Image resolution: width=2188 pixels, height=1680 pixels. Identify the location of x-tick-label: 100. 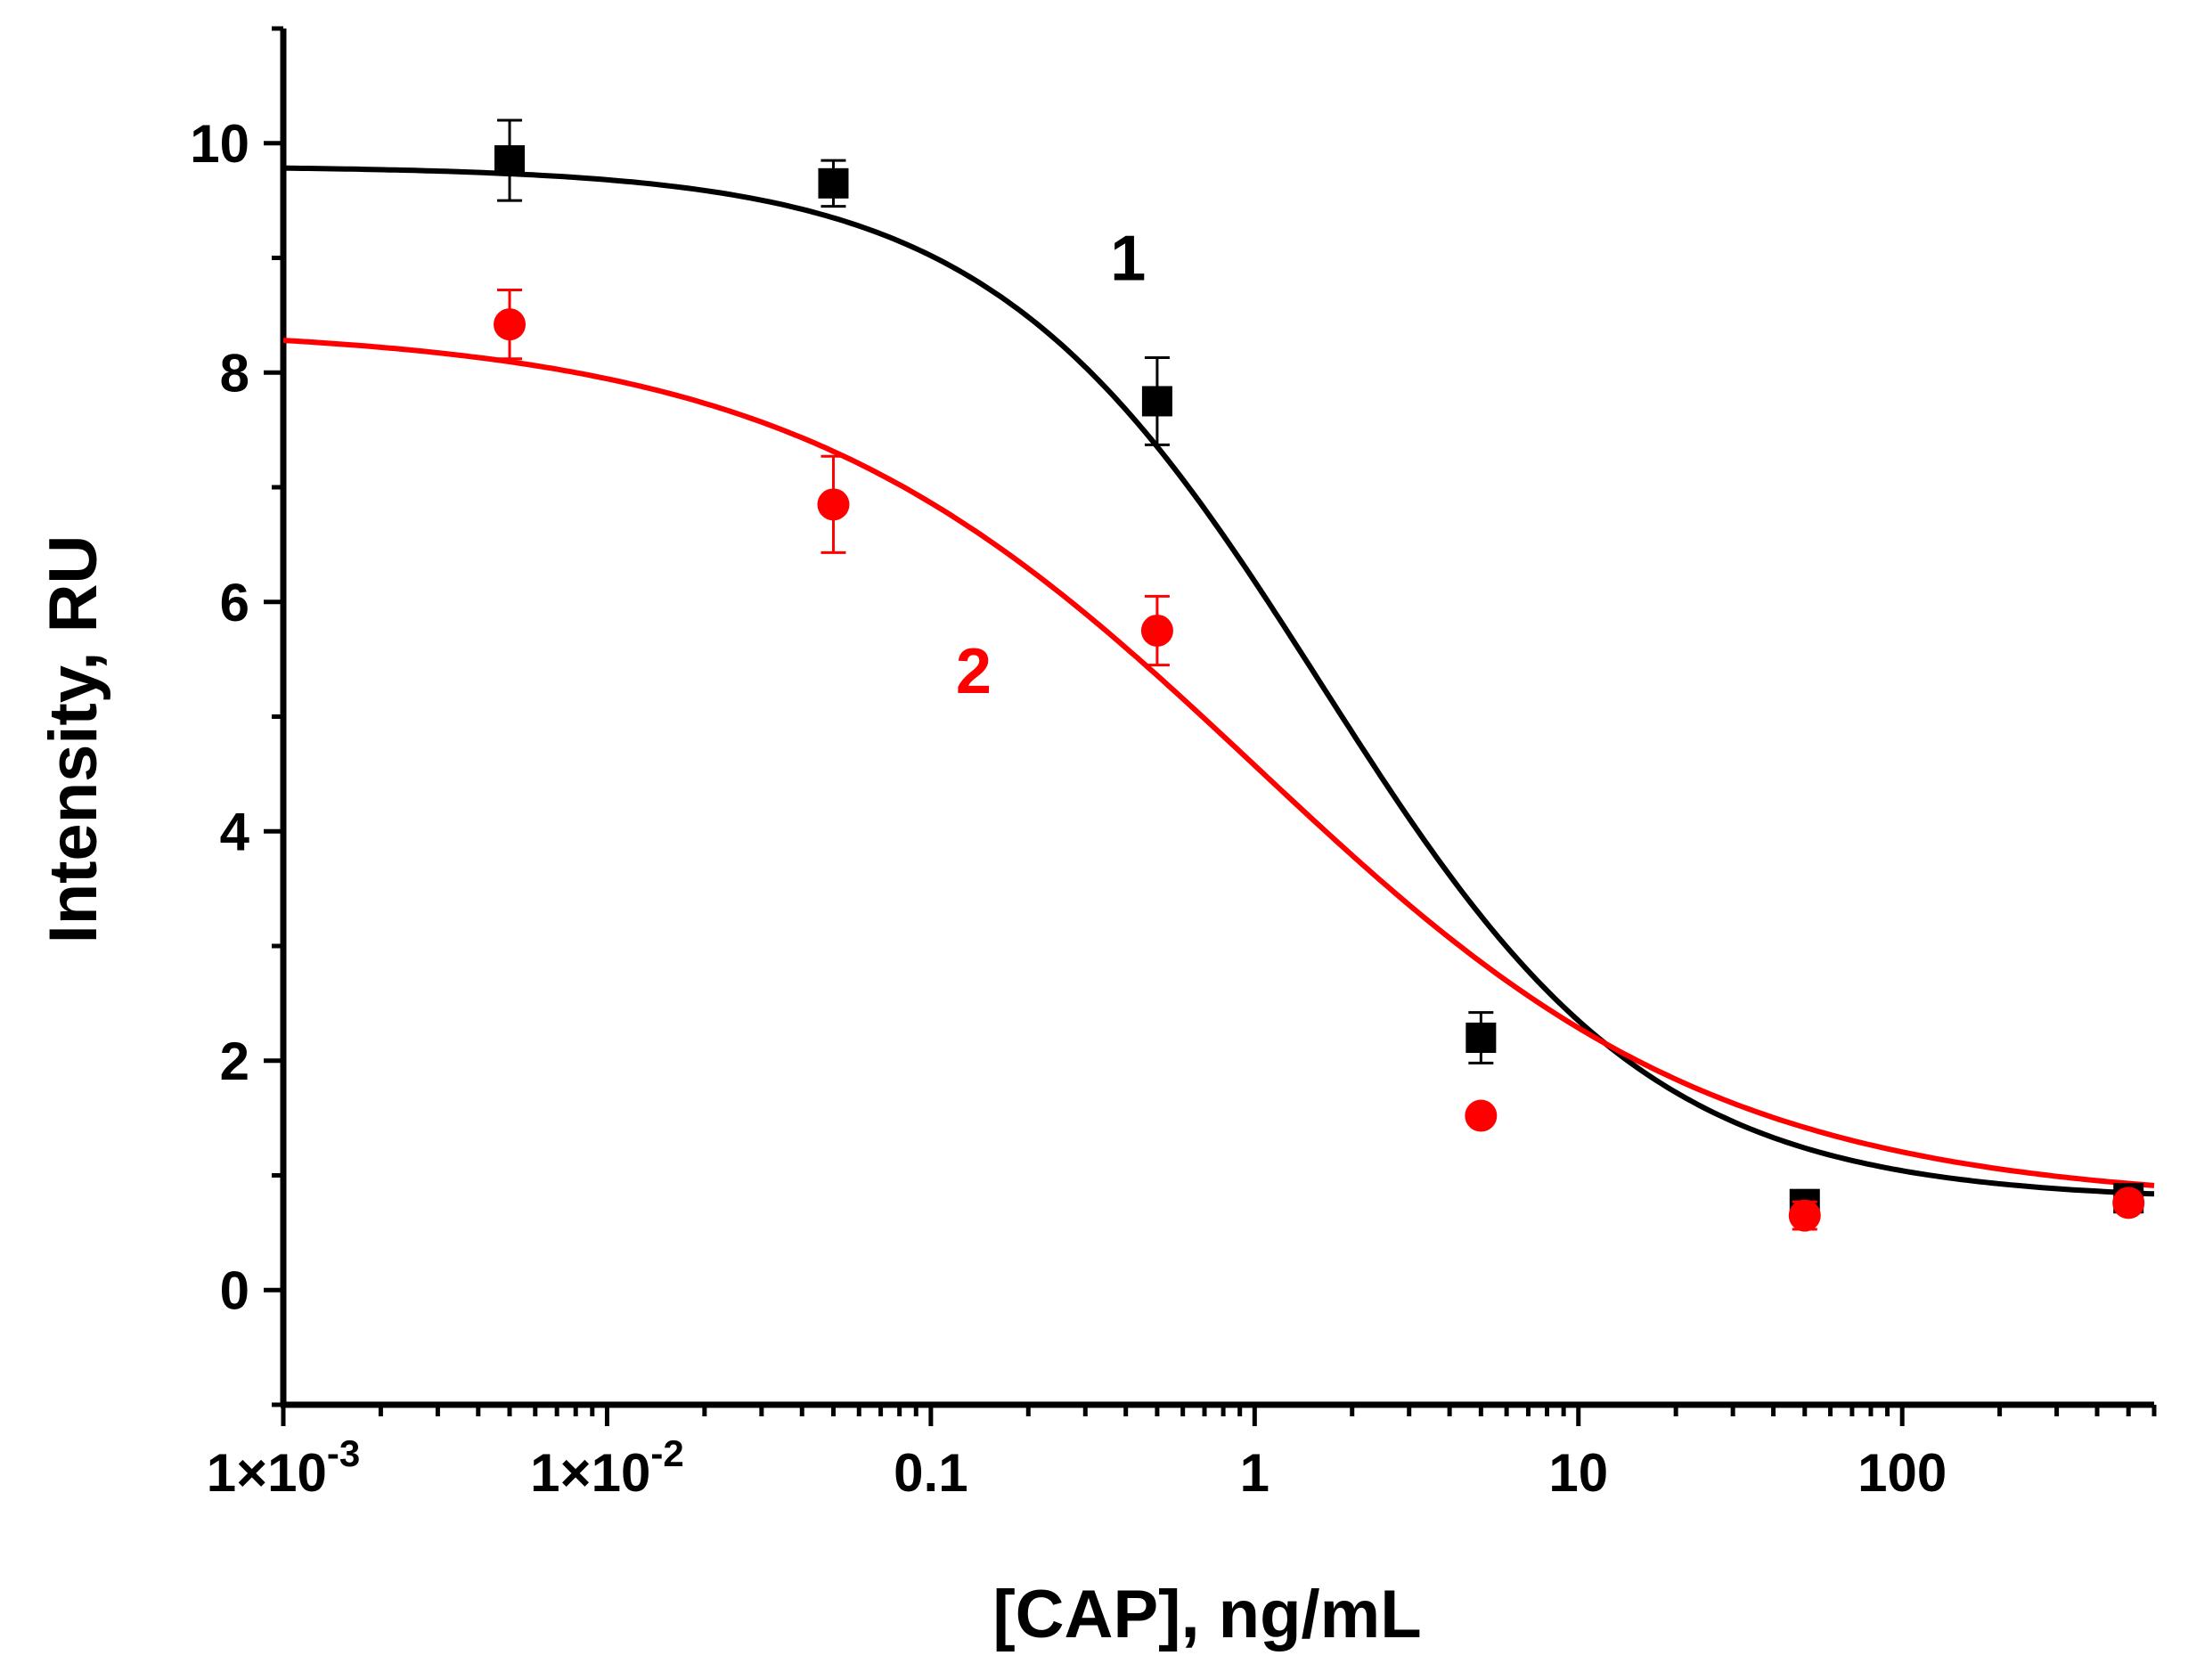
(1902, 1473).